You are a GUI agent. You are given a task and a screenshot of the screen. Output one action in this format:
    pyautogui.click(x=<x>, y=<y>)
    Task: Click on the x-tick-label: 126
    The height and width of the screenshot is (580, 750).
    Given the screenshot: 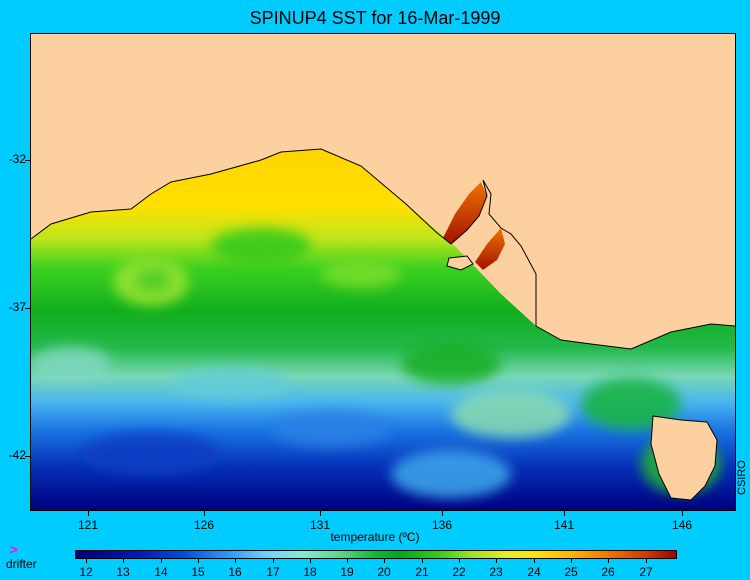 What is the action you would take?
    pyautogui.click(x=204, y=525)
    